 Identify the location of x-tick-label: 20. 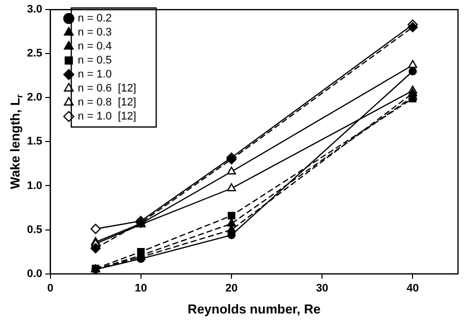
(231, 288).